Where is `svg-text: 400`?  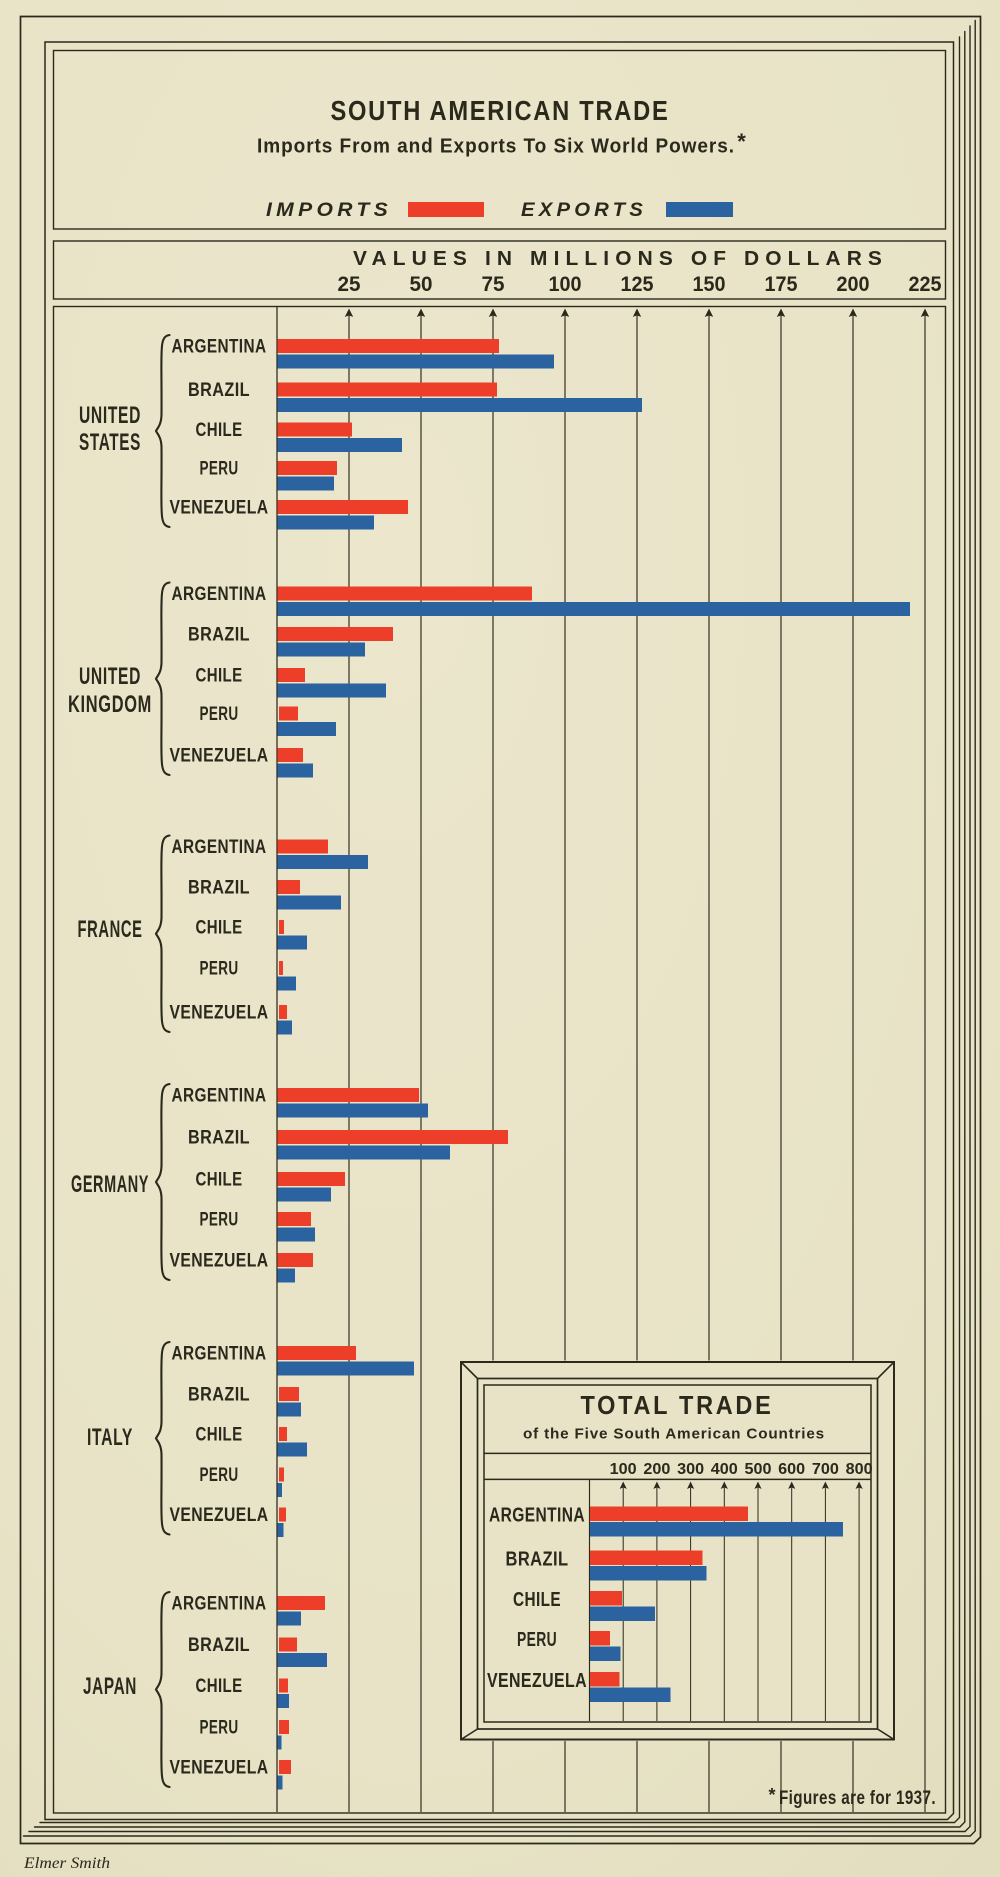 svg-text: 400 is located at coordinates (724, 1469).